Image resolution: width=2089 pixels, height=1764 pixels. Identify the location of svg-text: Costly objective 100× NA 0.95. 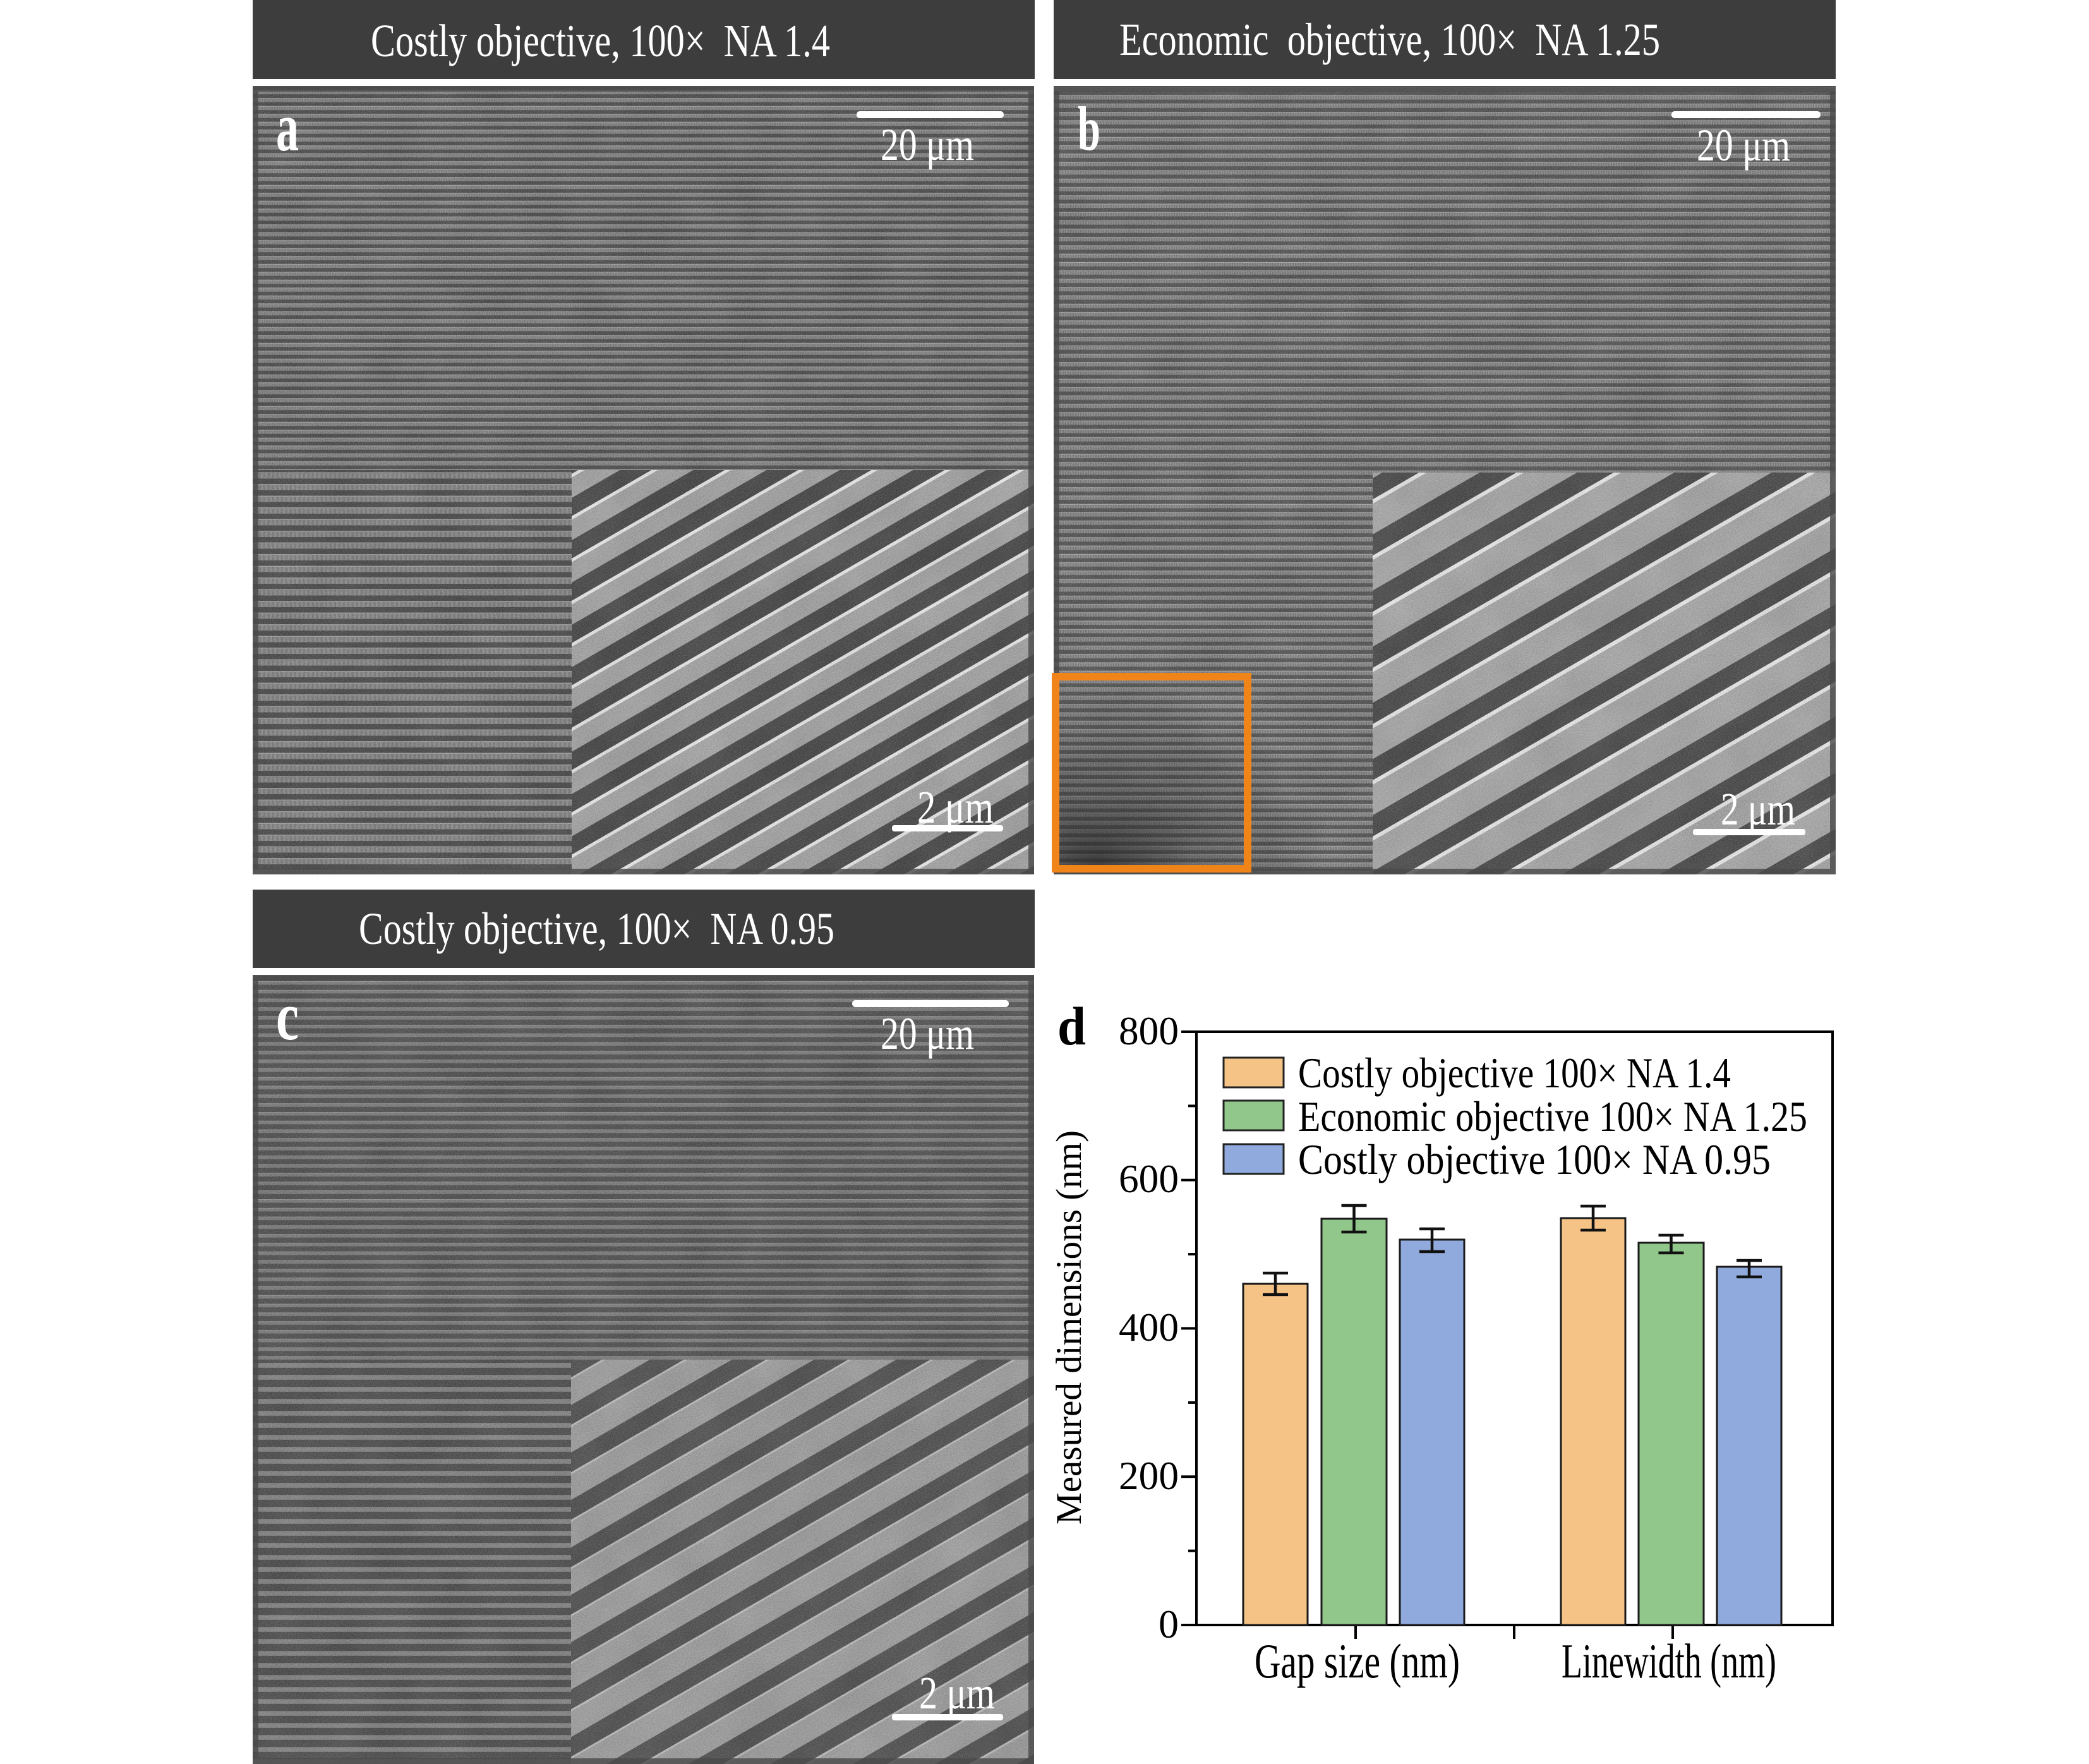
(1535, 1159).